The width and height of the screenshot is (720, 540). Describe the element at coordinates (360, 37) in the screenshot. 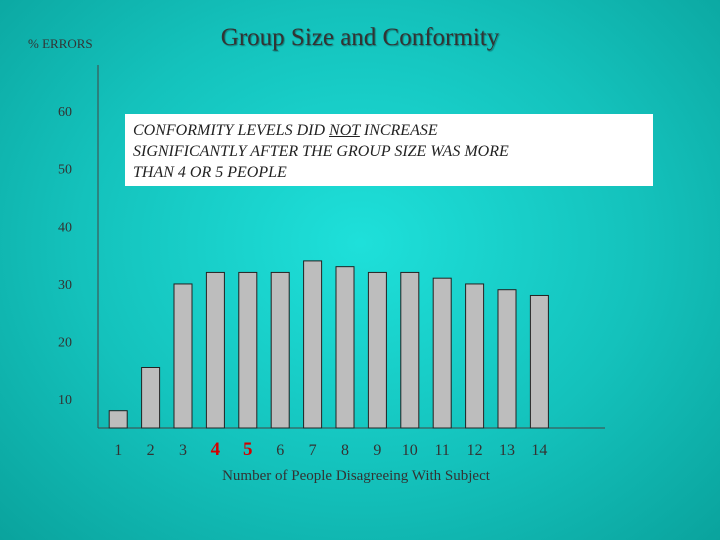

I see `chart-title: Group Size and Conformity` at that location.